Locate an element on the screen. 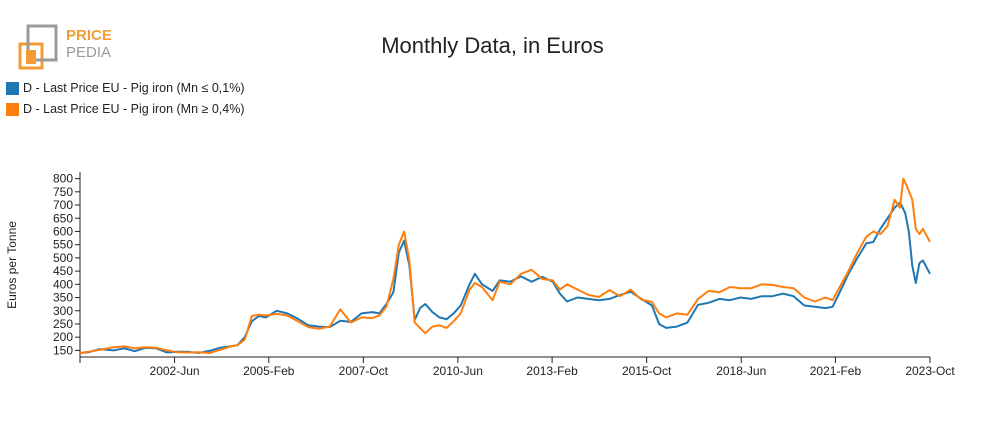 This screenshot has width=985, height=430. y-tick-label: 700 is located at coordinates (63, 205).